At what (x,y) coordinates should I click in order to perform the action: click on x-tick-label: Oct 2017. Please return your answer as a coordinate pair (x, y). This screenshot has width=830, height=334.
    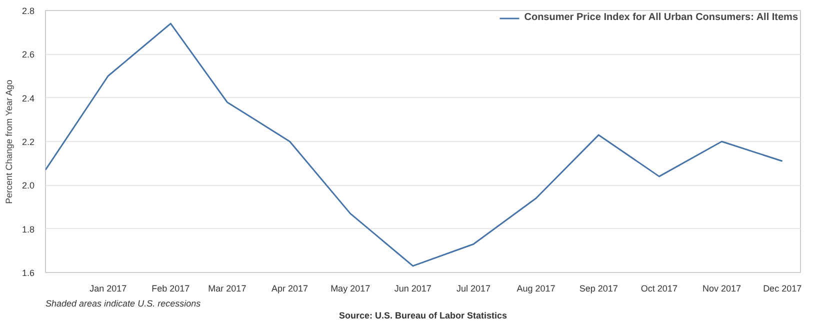
    Looking at the image, I should click on (659, 289).